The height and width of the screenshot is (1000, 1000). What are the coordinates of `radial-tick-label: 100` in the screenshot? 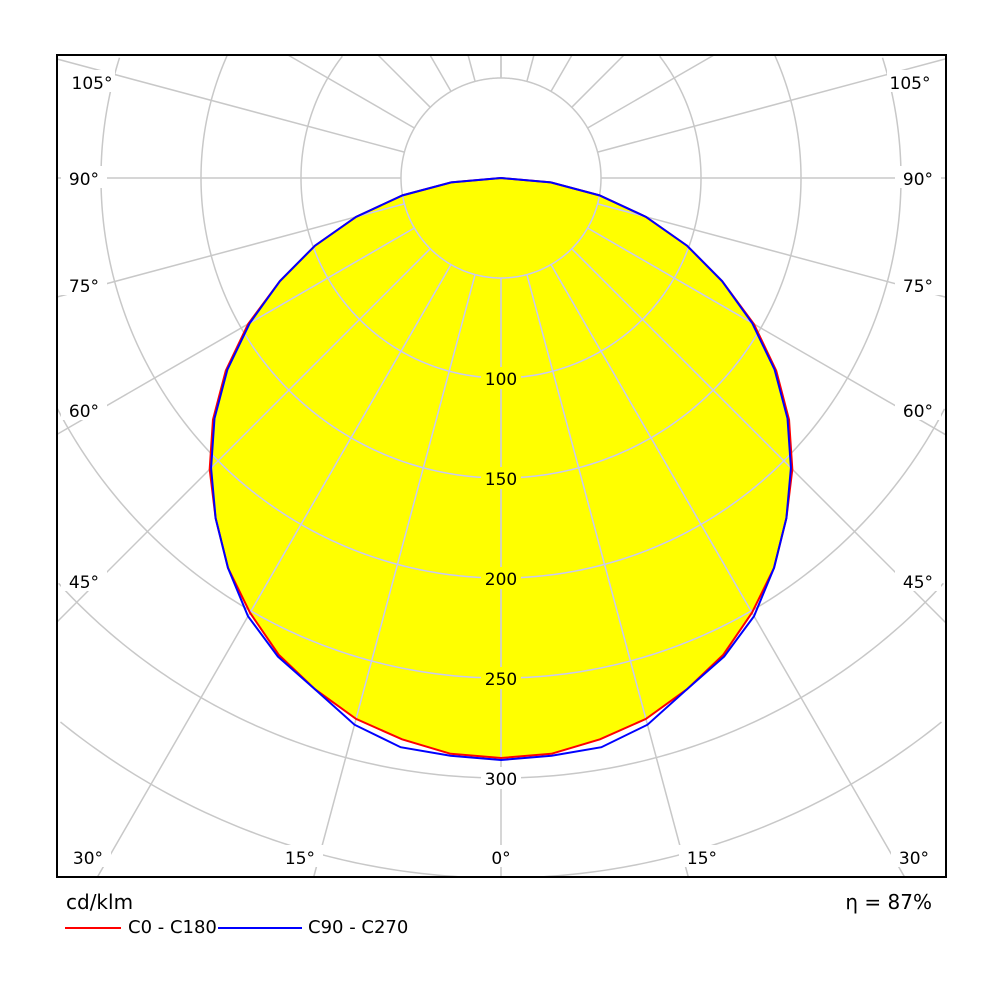 It's located at (501, 380).